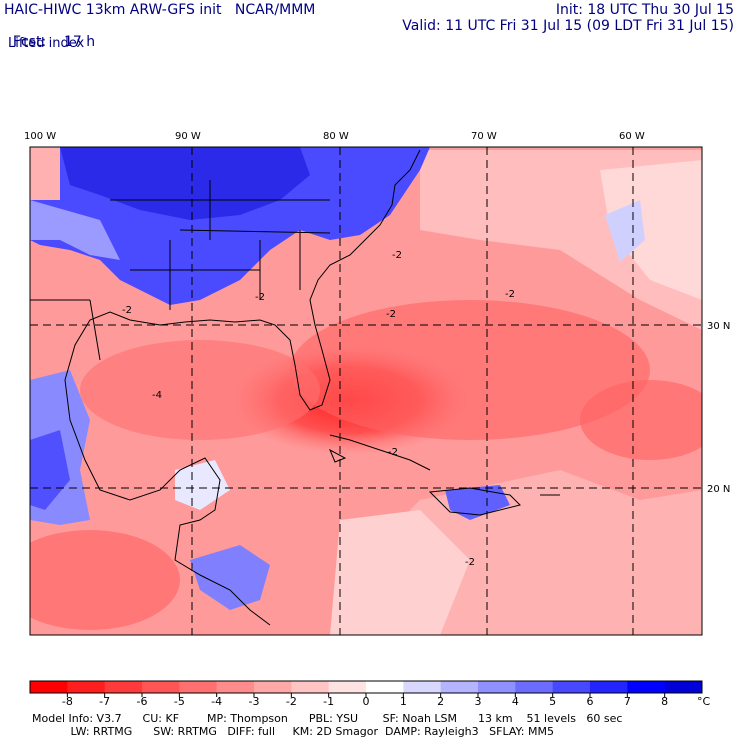 This screenshot has width=740, height=740. Describe the element at coordinates (188, 136) in the screenshot. I see `lon-label-90w: 90 W` at that location.